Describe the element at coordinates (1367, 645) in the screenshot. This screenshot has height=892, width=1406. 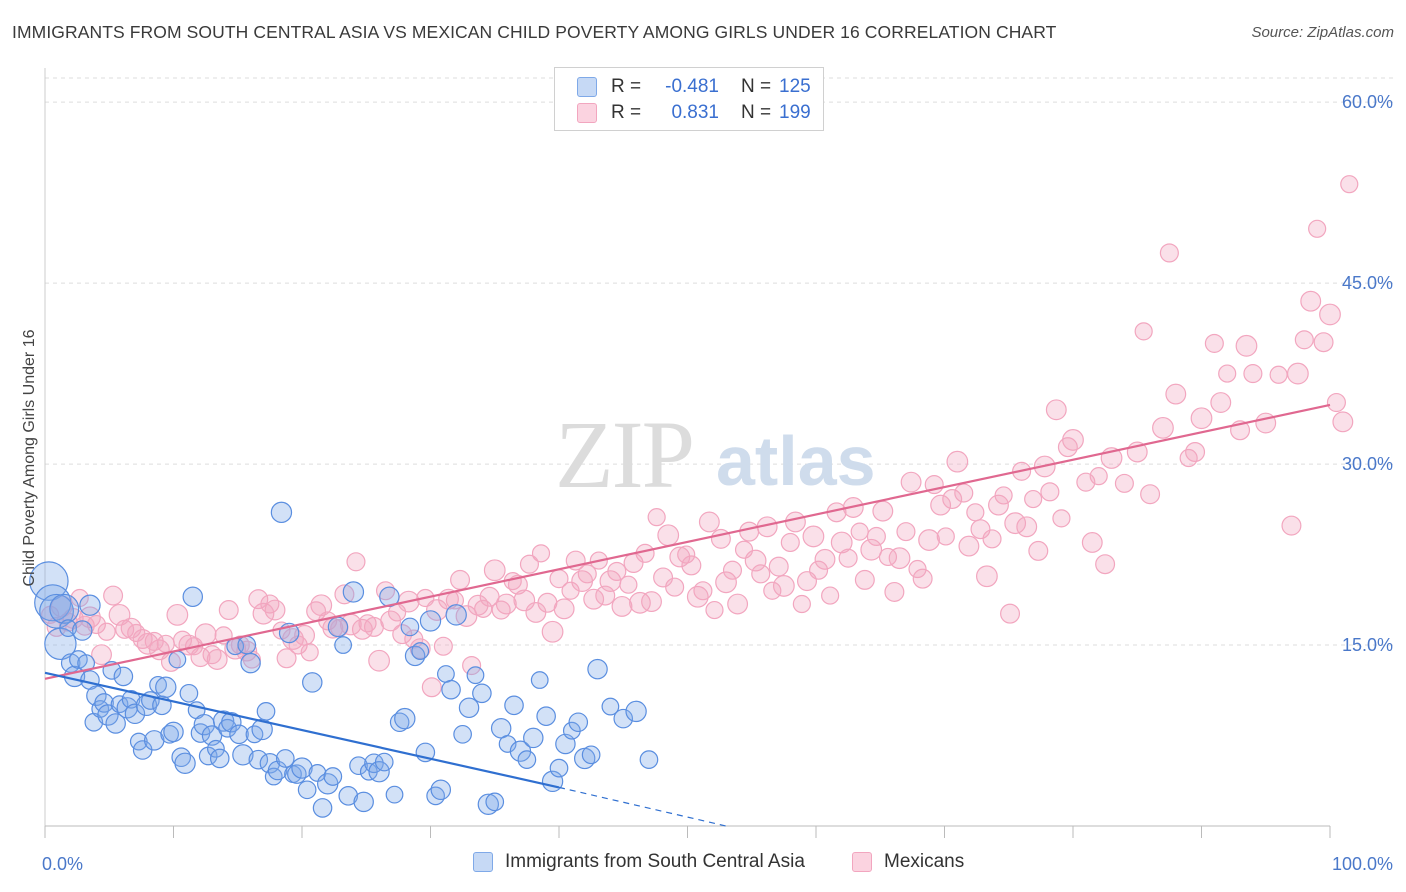
I see `y-tick-label: 15.0%` at that location.